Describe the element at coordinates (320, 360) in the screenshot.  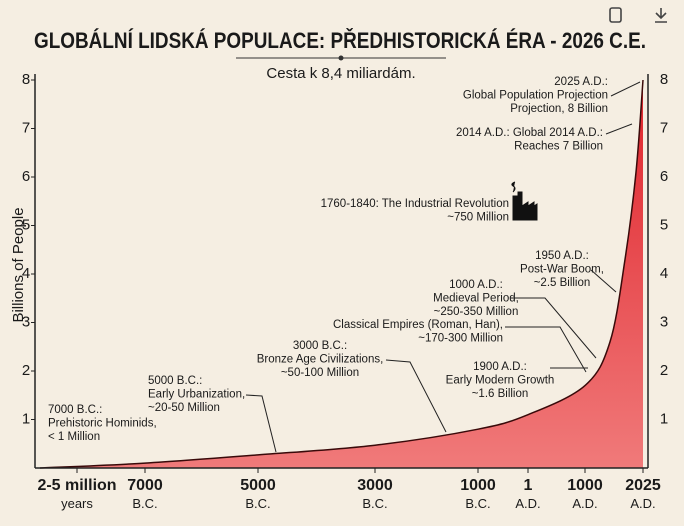
I see `annotation: Bronze Age Civilizations,` at that location.